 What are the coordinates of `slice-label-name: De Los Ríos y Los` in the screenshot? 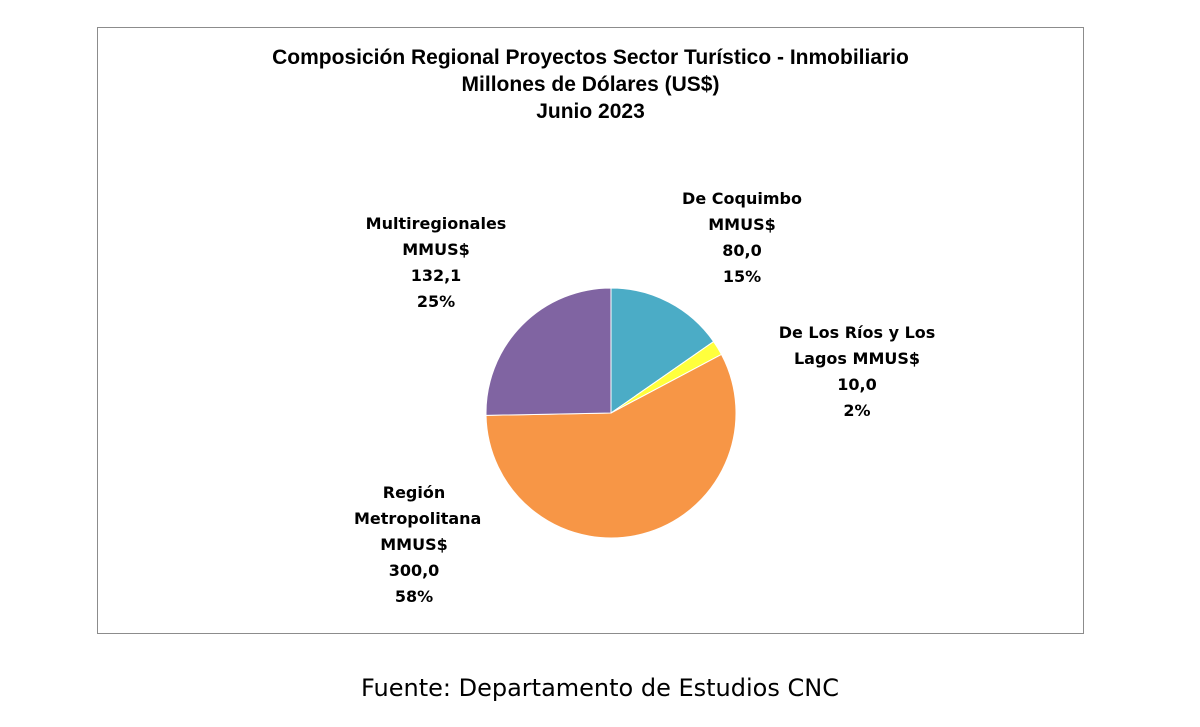 It's located at (857, 333).